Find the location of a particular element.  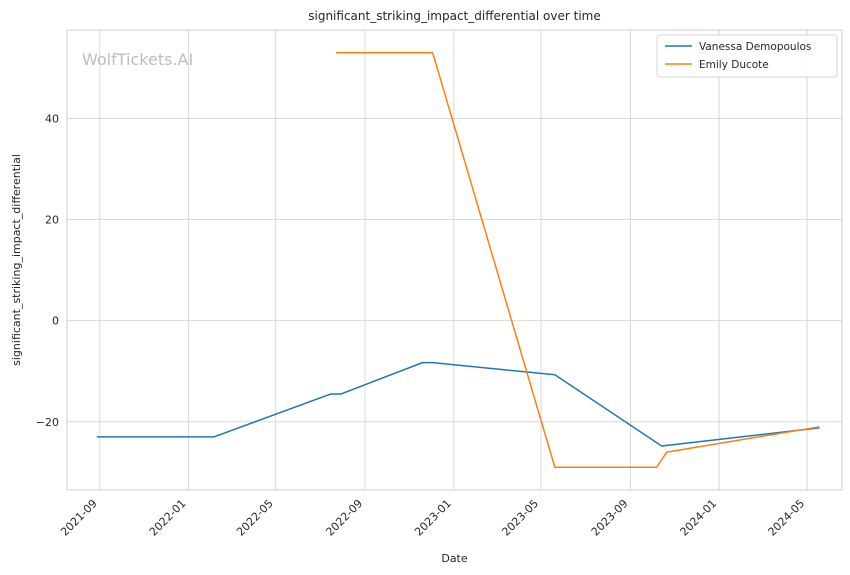

y-axis-label: significant_striking_impact_differential is located at coordinates (16, 260).